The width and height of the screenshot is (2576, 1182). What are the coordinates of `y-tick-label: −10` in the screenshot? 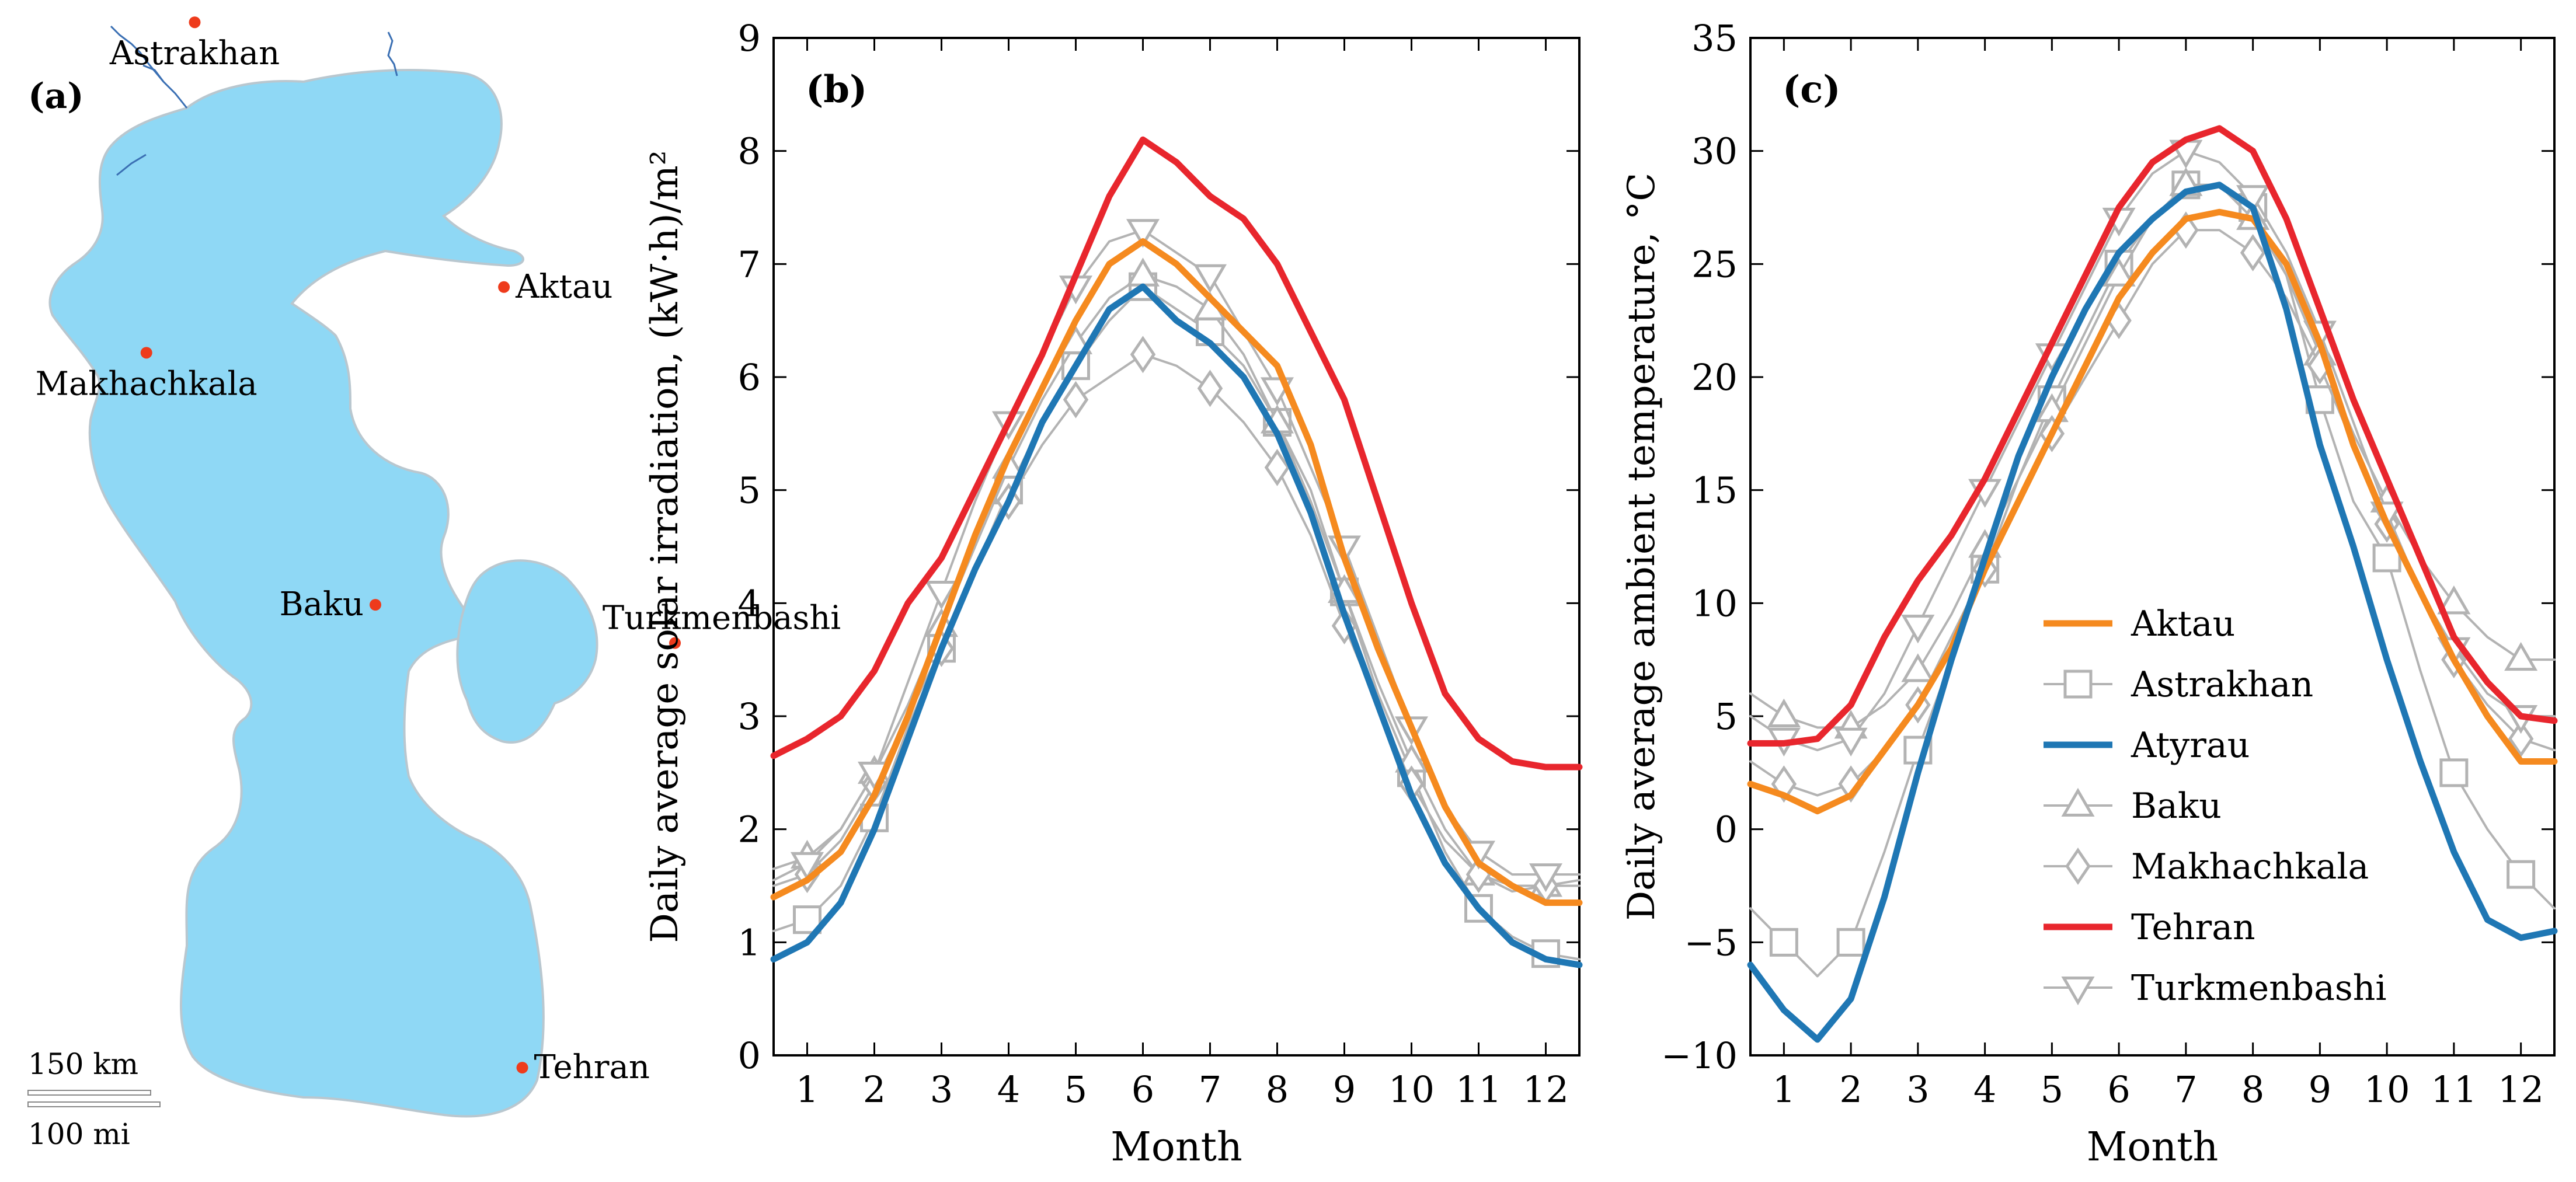 It's located at (1699, 1055).